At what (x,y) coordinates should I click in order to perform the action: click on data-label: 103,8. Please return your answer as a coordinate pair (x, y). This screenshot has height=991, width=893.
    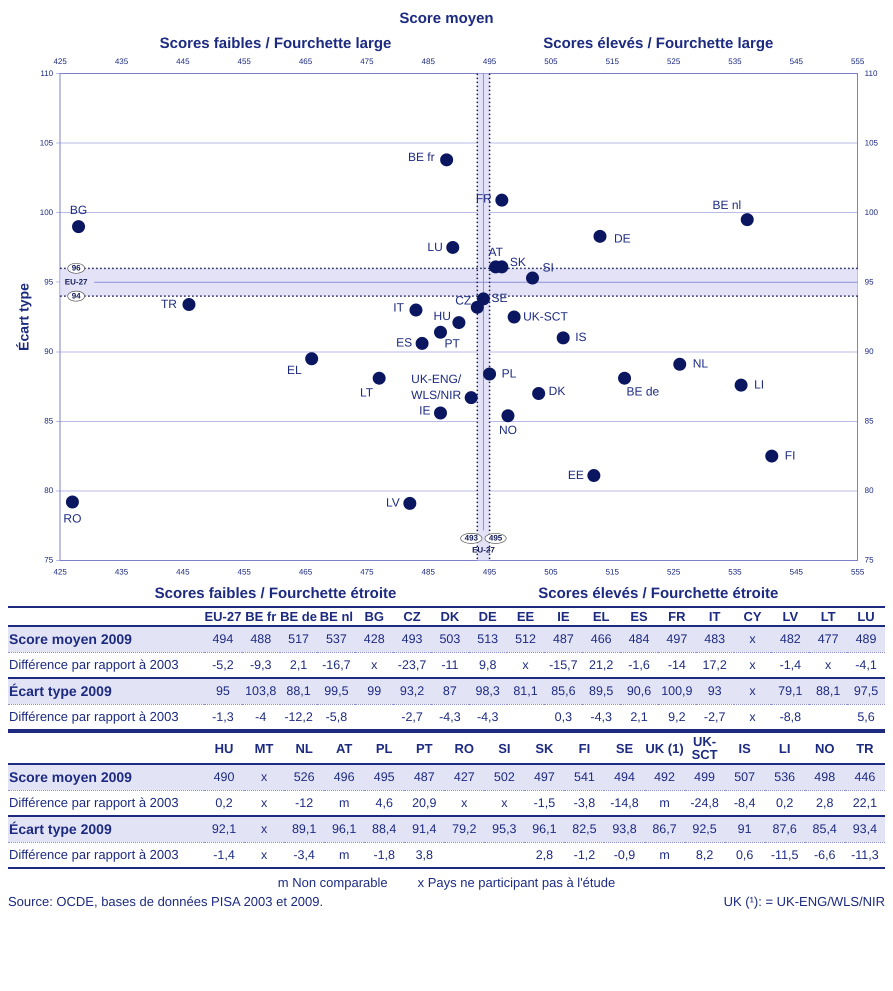
    Looking at the image, I should click on (261, 691).